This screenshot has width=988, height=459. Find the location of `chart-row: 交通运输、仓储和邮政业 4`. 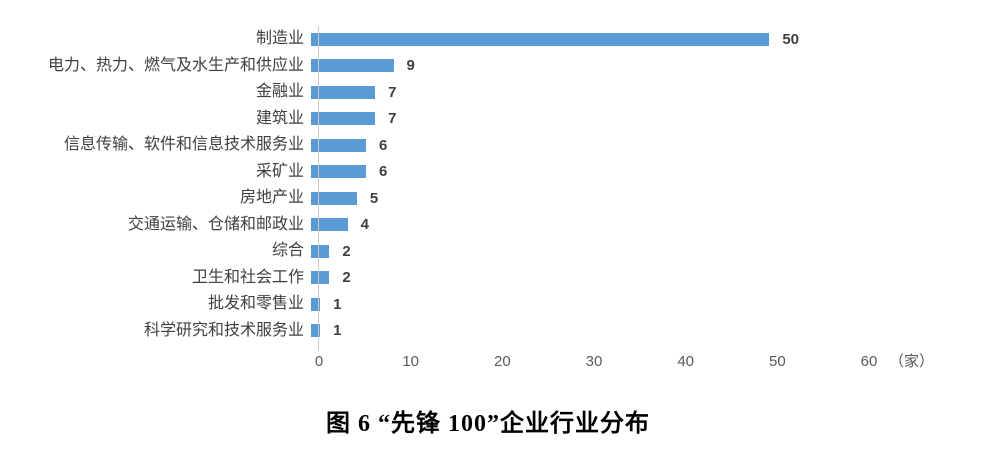

chart-row: 交通运输、仓储和邮政业 4 is located at coordinates (494, 225).